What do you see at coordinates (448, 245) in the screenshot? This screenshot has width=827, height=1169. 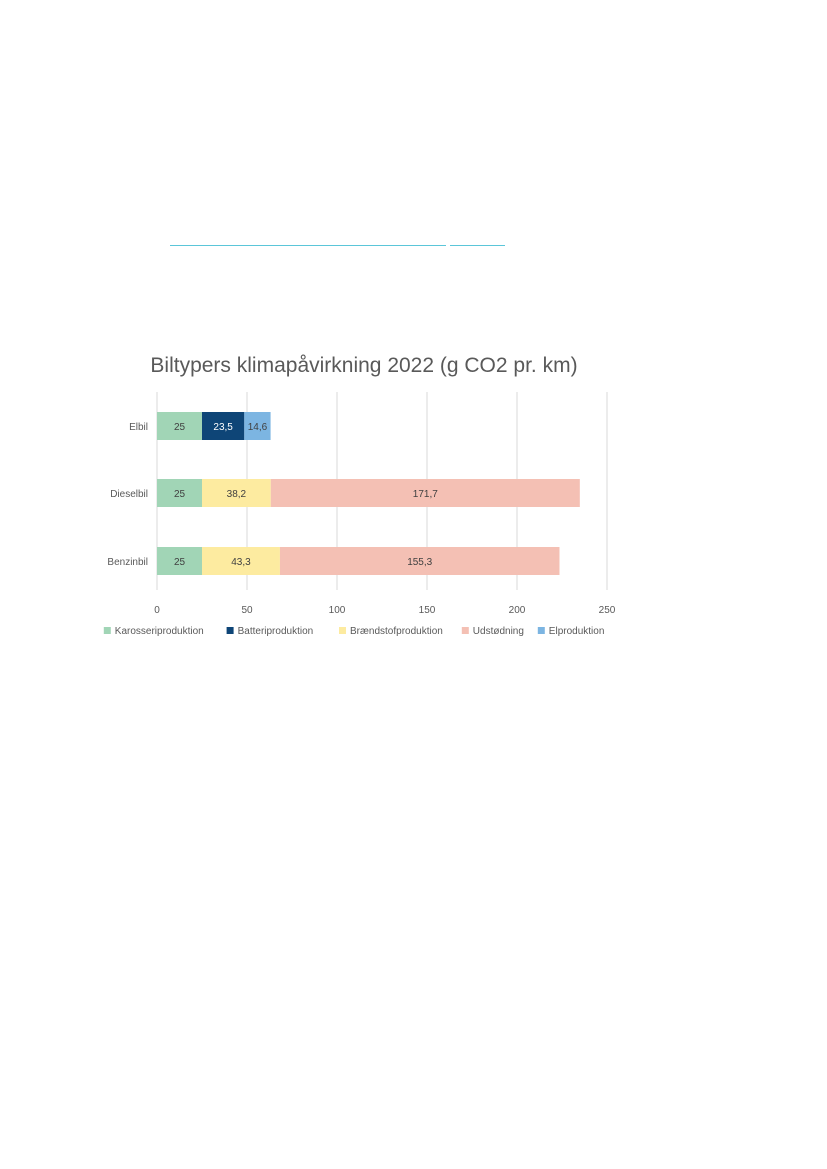 I see `header-rule-gap` at bounding box center [448, 245].